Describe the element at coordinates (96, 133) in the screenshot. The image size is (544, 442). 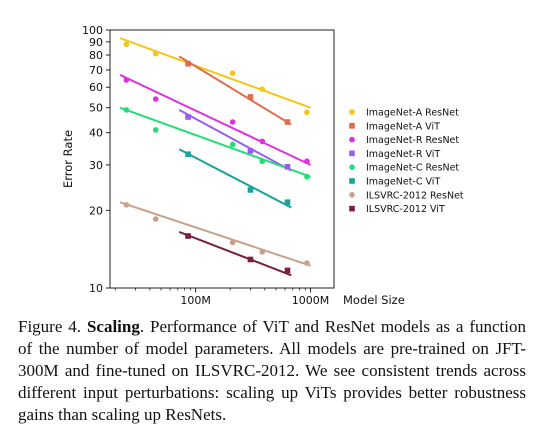
I see `y-tick-label: 40` at that location.